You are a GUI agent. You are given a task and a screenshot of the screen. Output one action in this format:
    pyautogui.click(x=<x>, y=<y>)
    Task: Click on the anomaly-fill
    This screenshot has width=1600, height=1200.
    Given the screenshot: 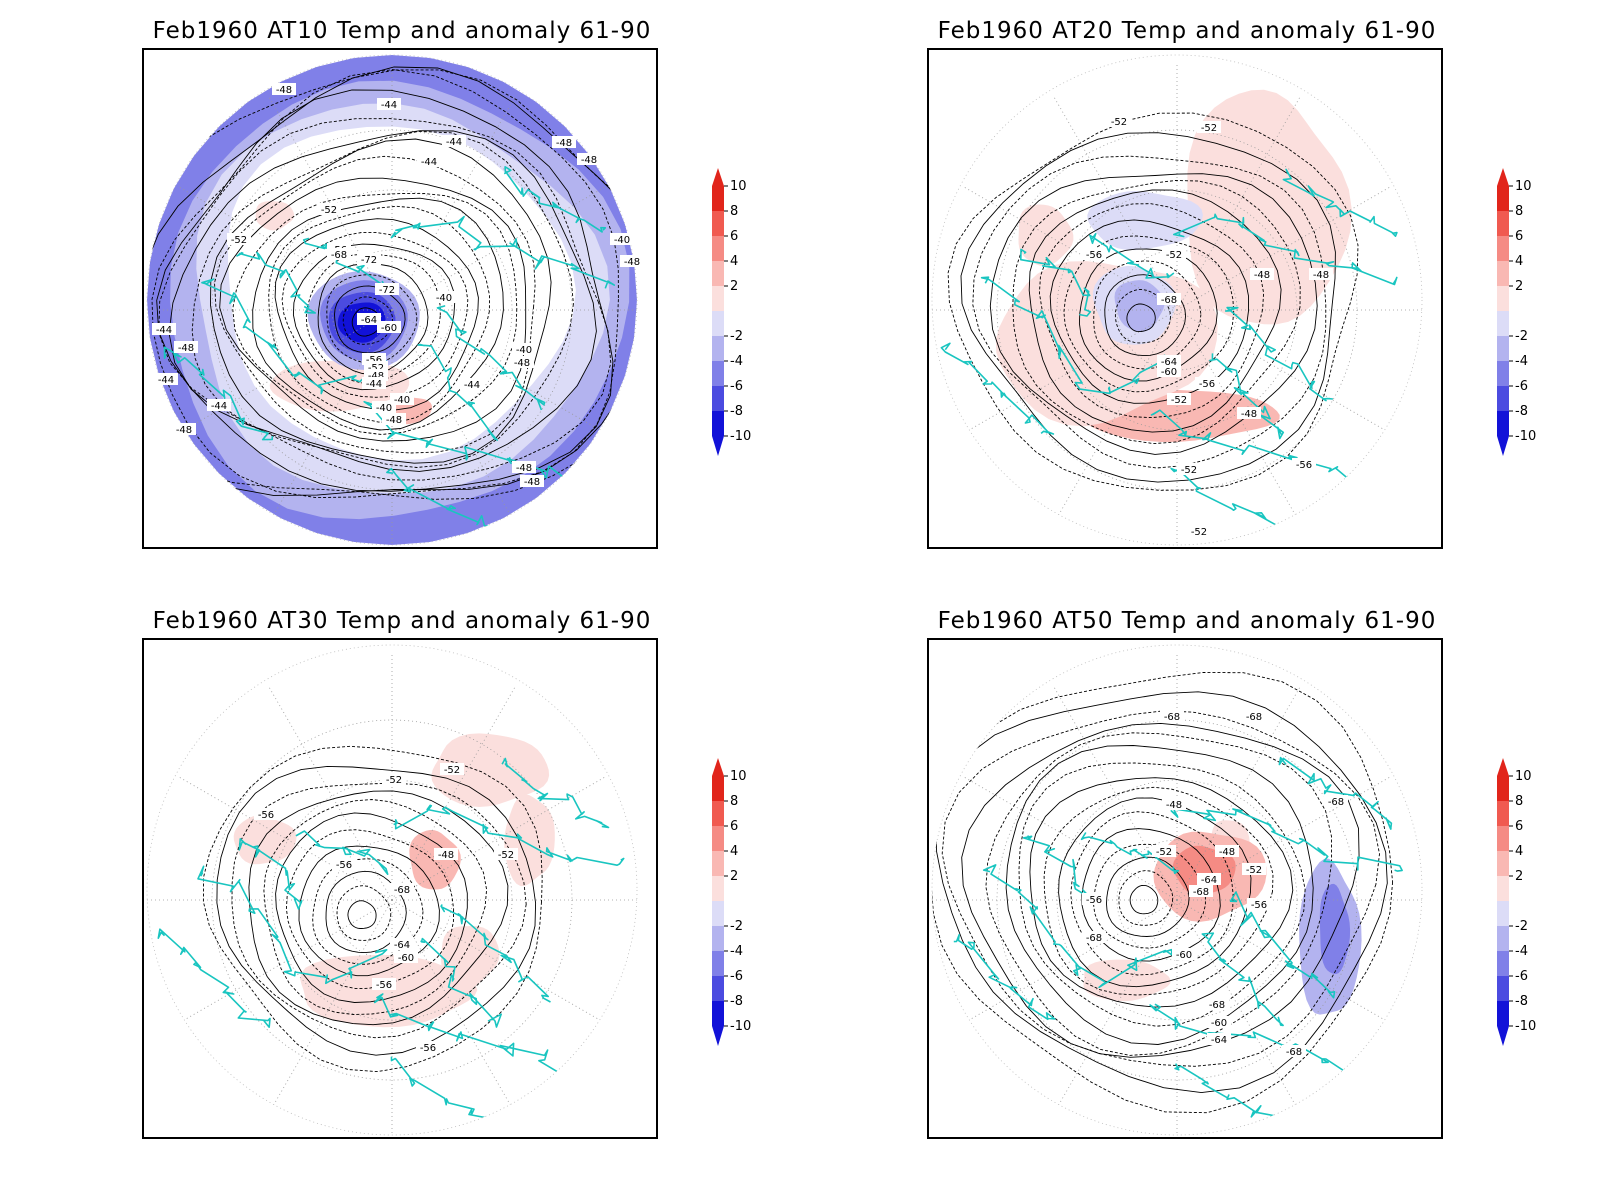 What is the action you would take?
    pyautogui.click(x=470, y=957)
    